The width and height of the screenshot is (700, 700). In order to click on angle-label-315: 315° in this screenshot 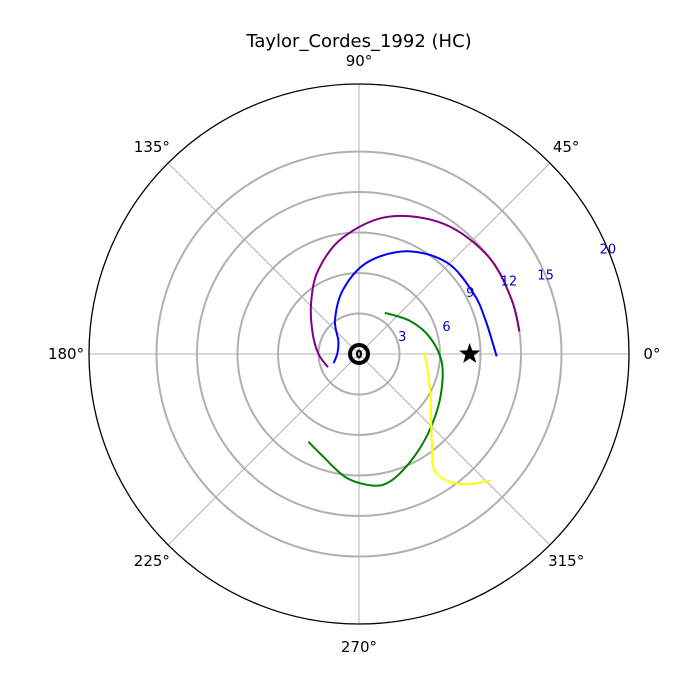, I will do `click(566, 561)`.